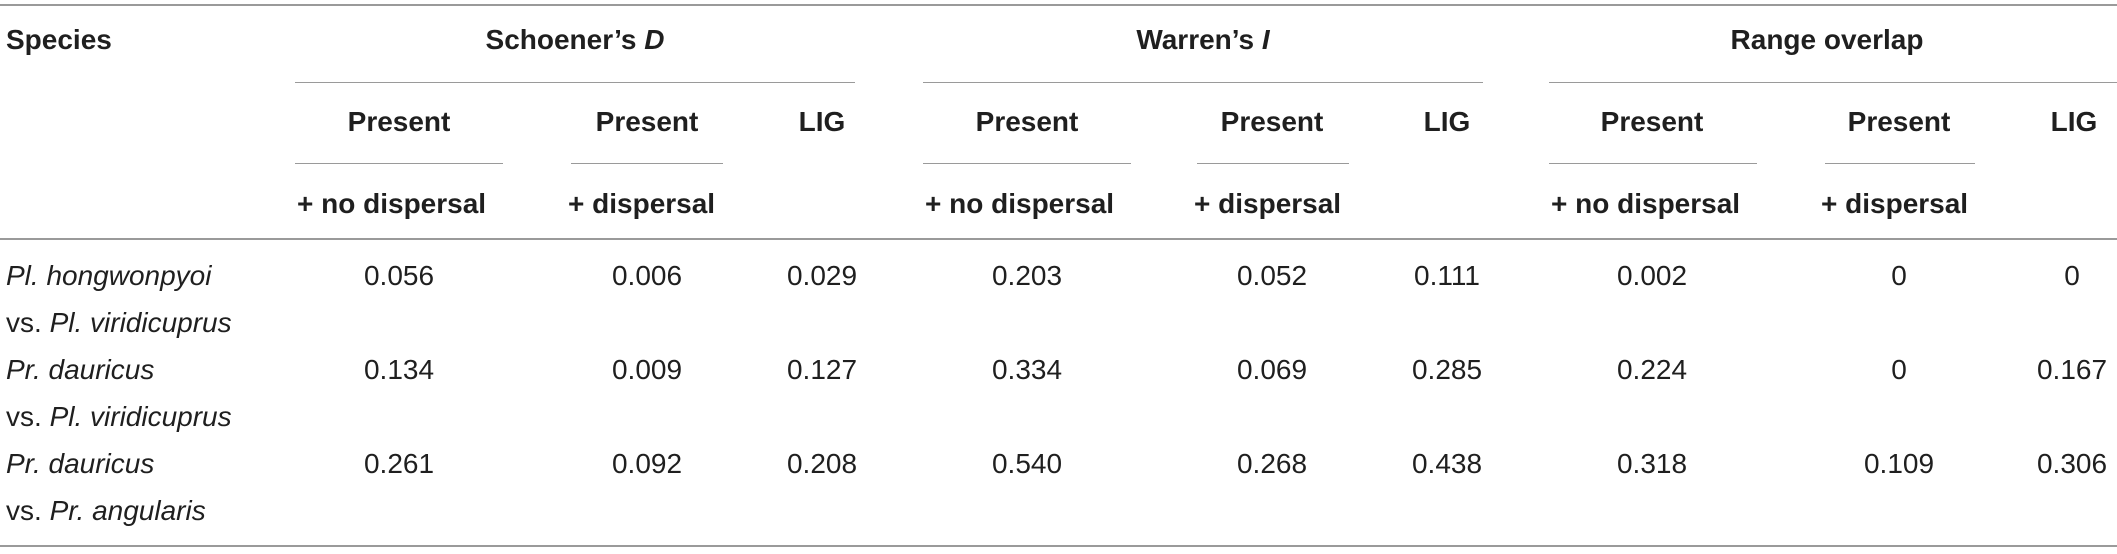 The image size is (2117, 554). What do you see at coordinates (1027, 369) in the screenshot?
I see `row2-value-i-nodisp: 0.334` at bounding box center [1027, 369].